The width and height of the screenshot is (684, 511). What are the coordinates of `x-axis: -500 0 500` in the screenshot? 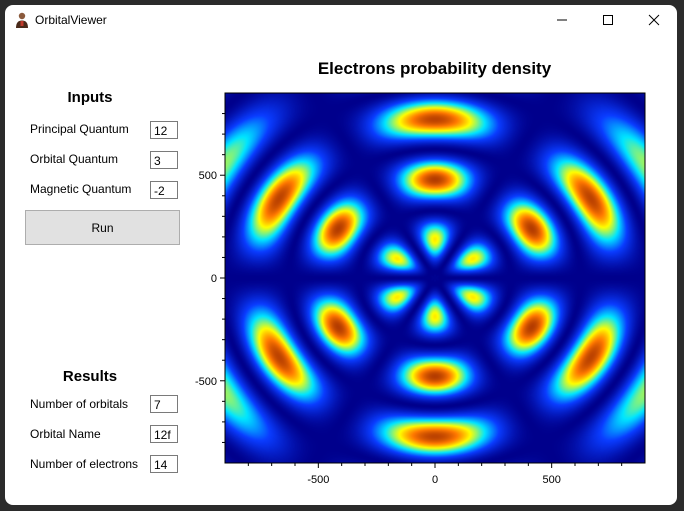 It's located at (435, 474).